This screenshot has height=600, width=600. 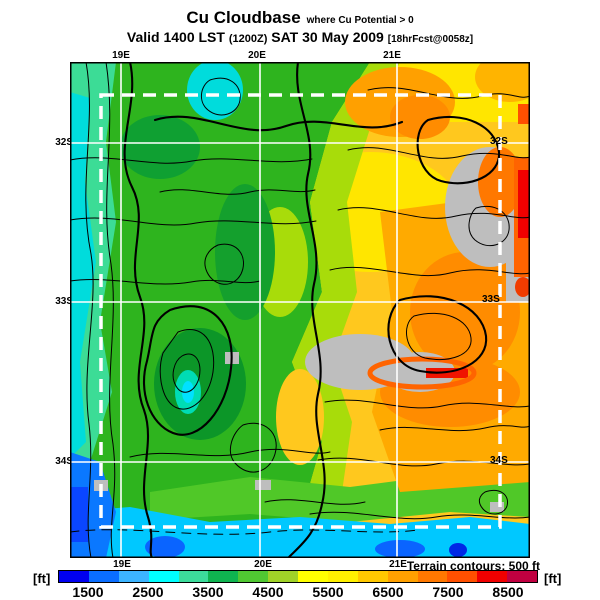 What do you see at coordinates (499, 141) in the screenshot?
I see `lat-label-right-32s: 32S` at bounding box center [499, 141].